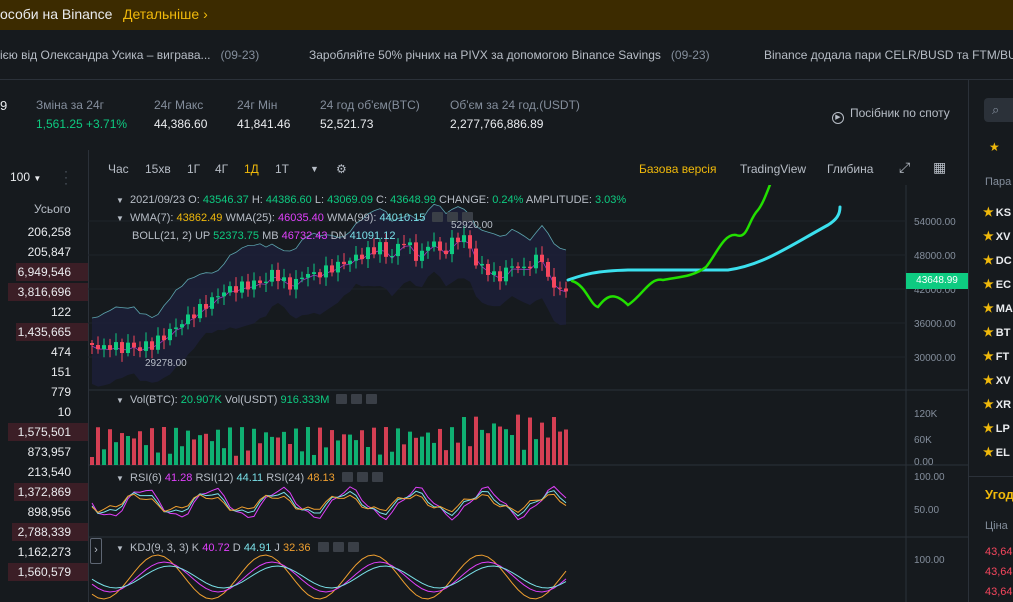 The width and height of the screenshot is (1013, 602). I want to click on favorite-pair-label: BT, so click(1003, 333).